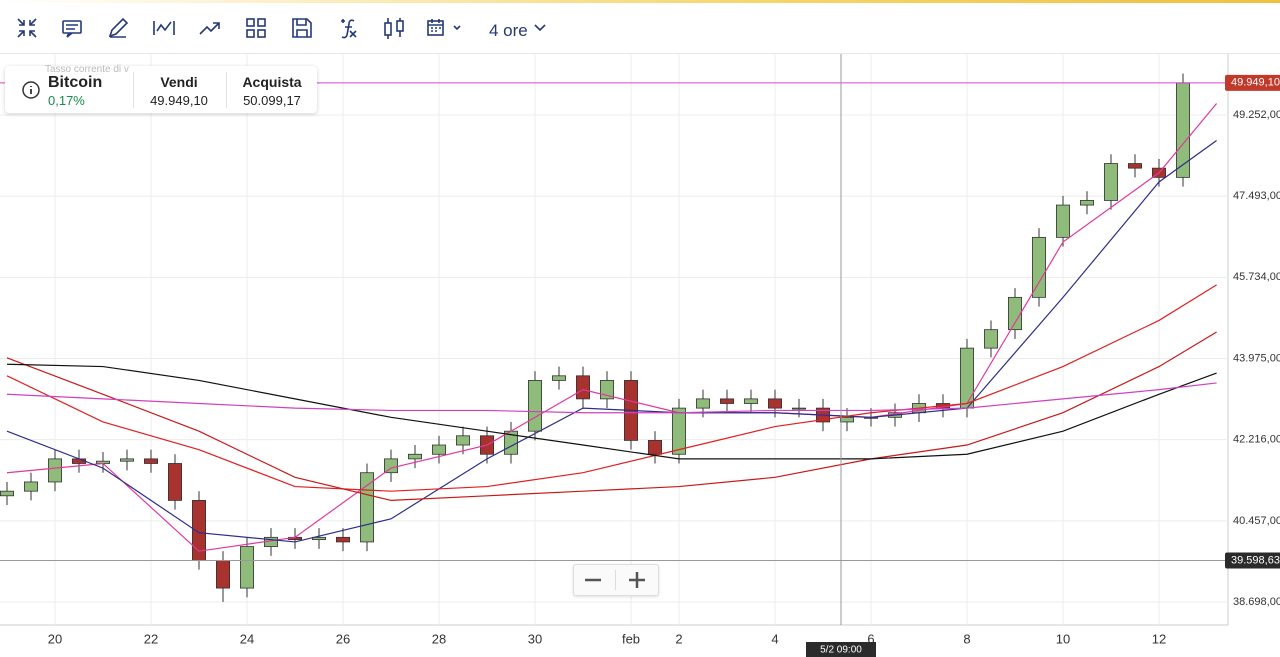  I want to click on notes-icon, so click(72, 28).